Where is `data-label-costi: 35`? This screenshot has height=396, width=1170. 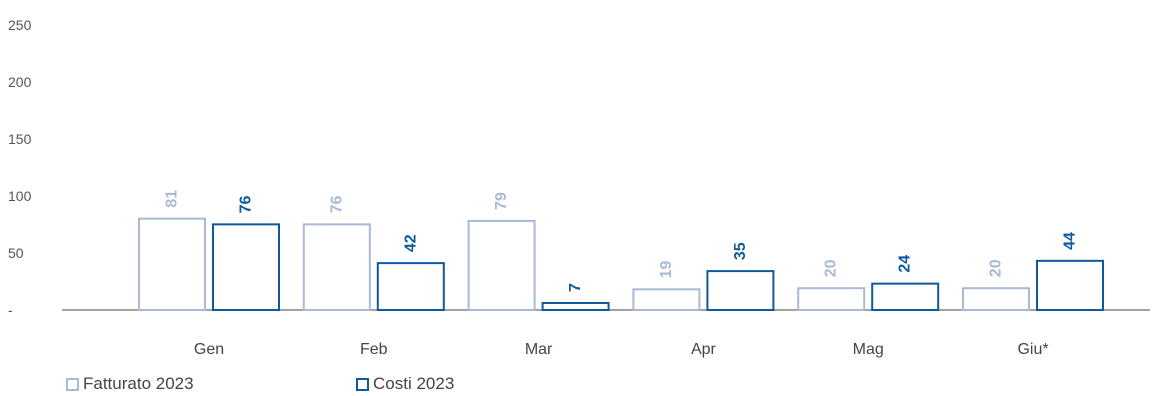 data-label-costi: 35 is located at coordinates (740, 251).